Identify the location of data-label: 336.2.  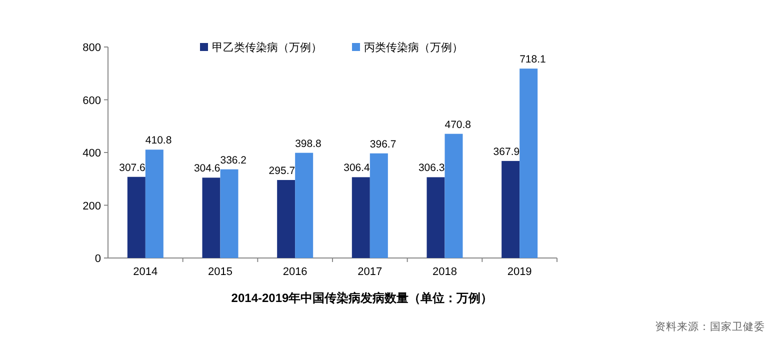
(233, 160).